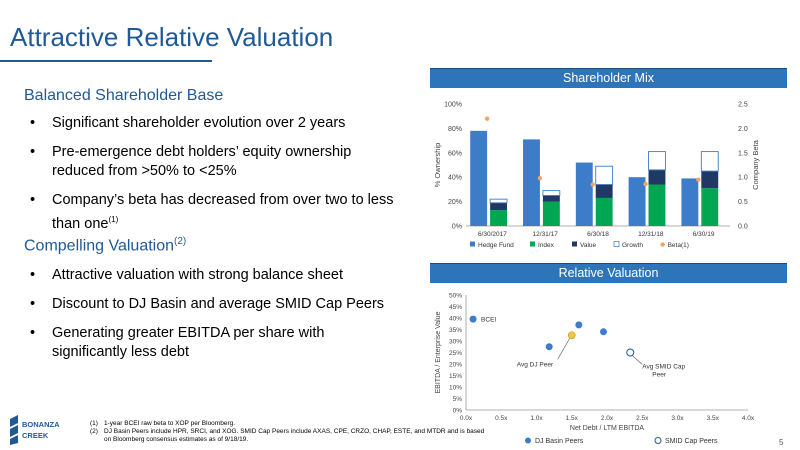  I want to click on section-heading-text: Balanced Shareholder Base, so click(124, 95).